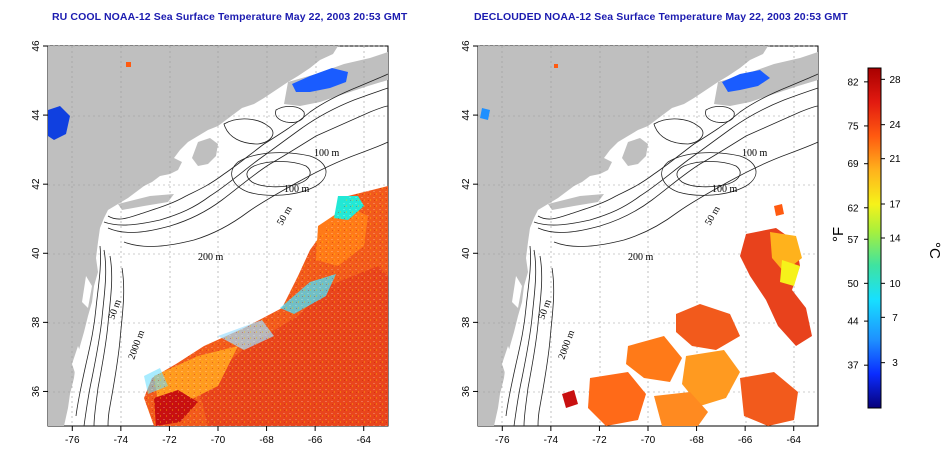 The image size is (950, 475). What do you see at coordinates (169, 440) in the screenshot?
I see `left-lon-tick-label: -72` at bounding box center [169, 440].